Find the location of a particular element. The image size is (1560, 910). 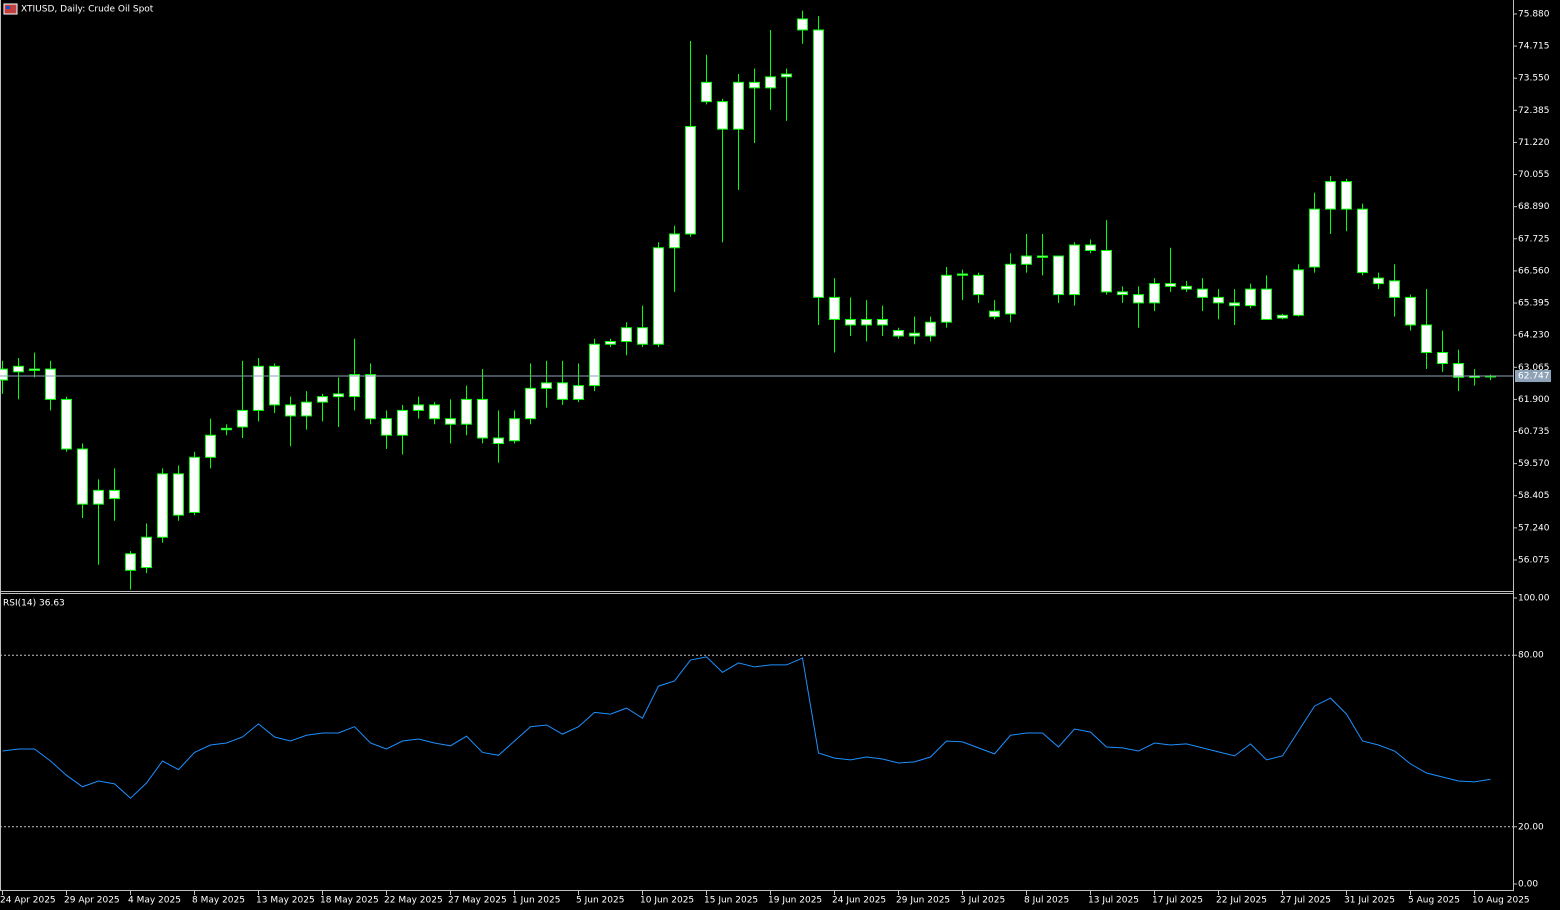

x-tick-label: 29 Jun 2025 is located at coordinates (923, 901).